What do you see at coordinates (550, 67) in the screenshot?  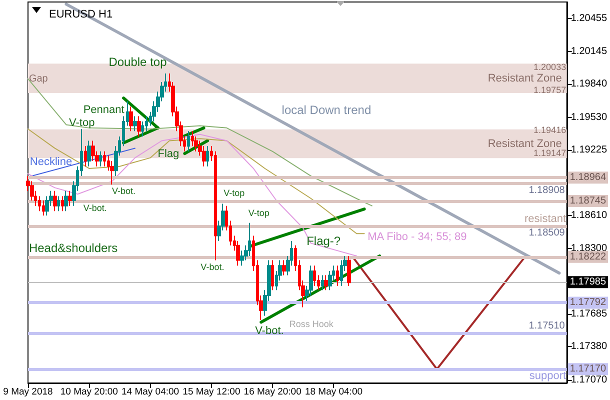 I see `annotation: 1.20033` at bounding box center [550, 67].